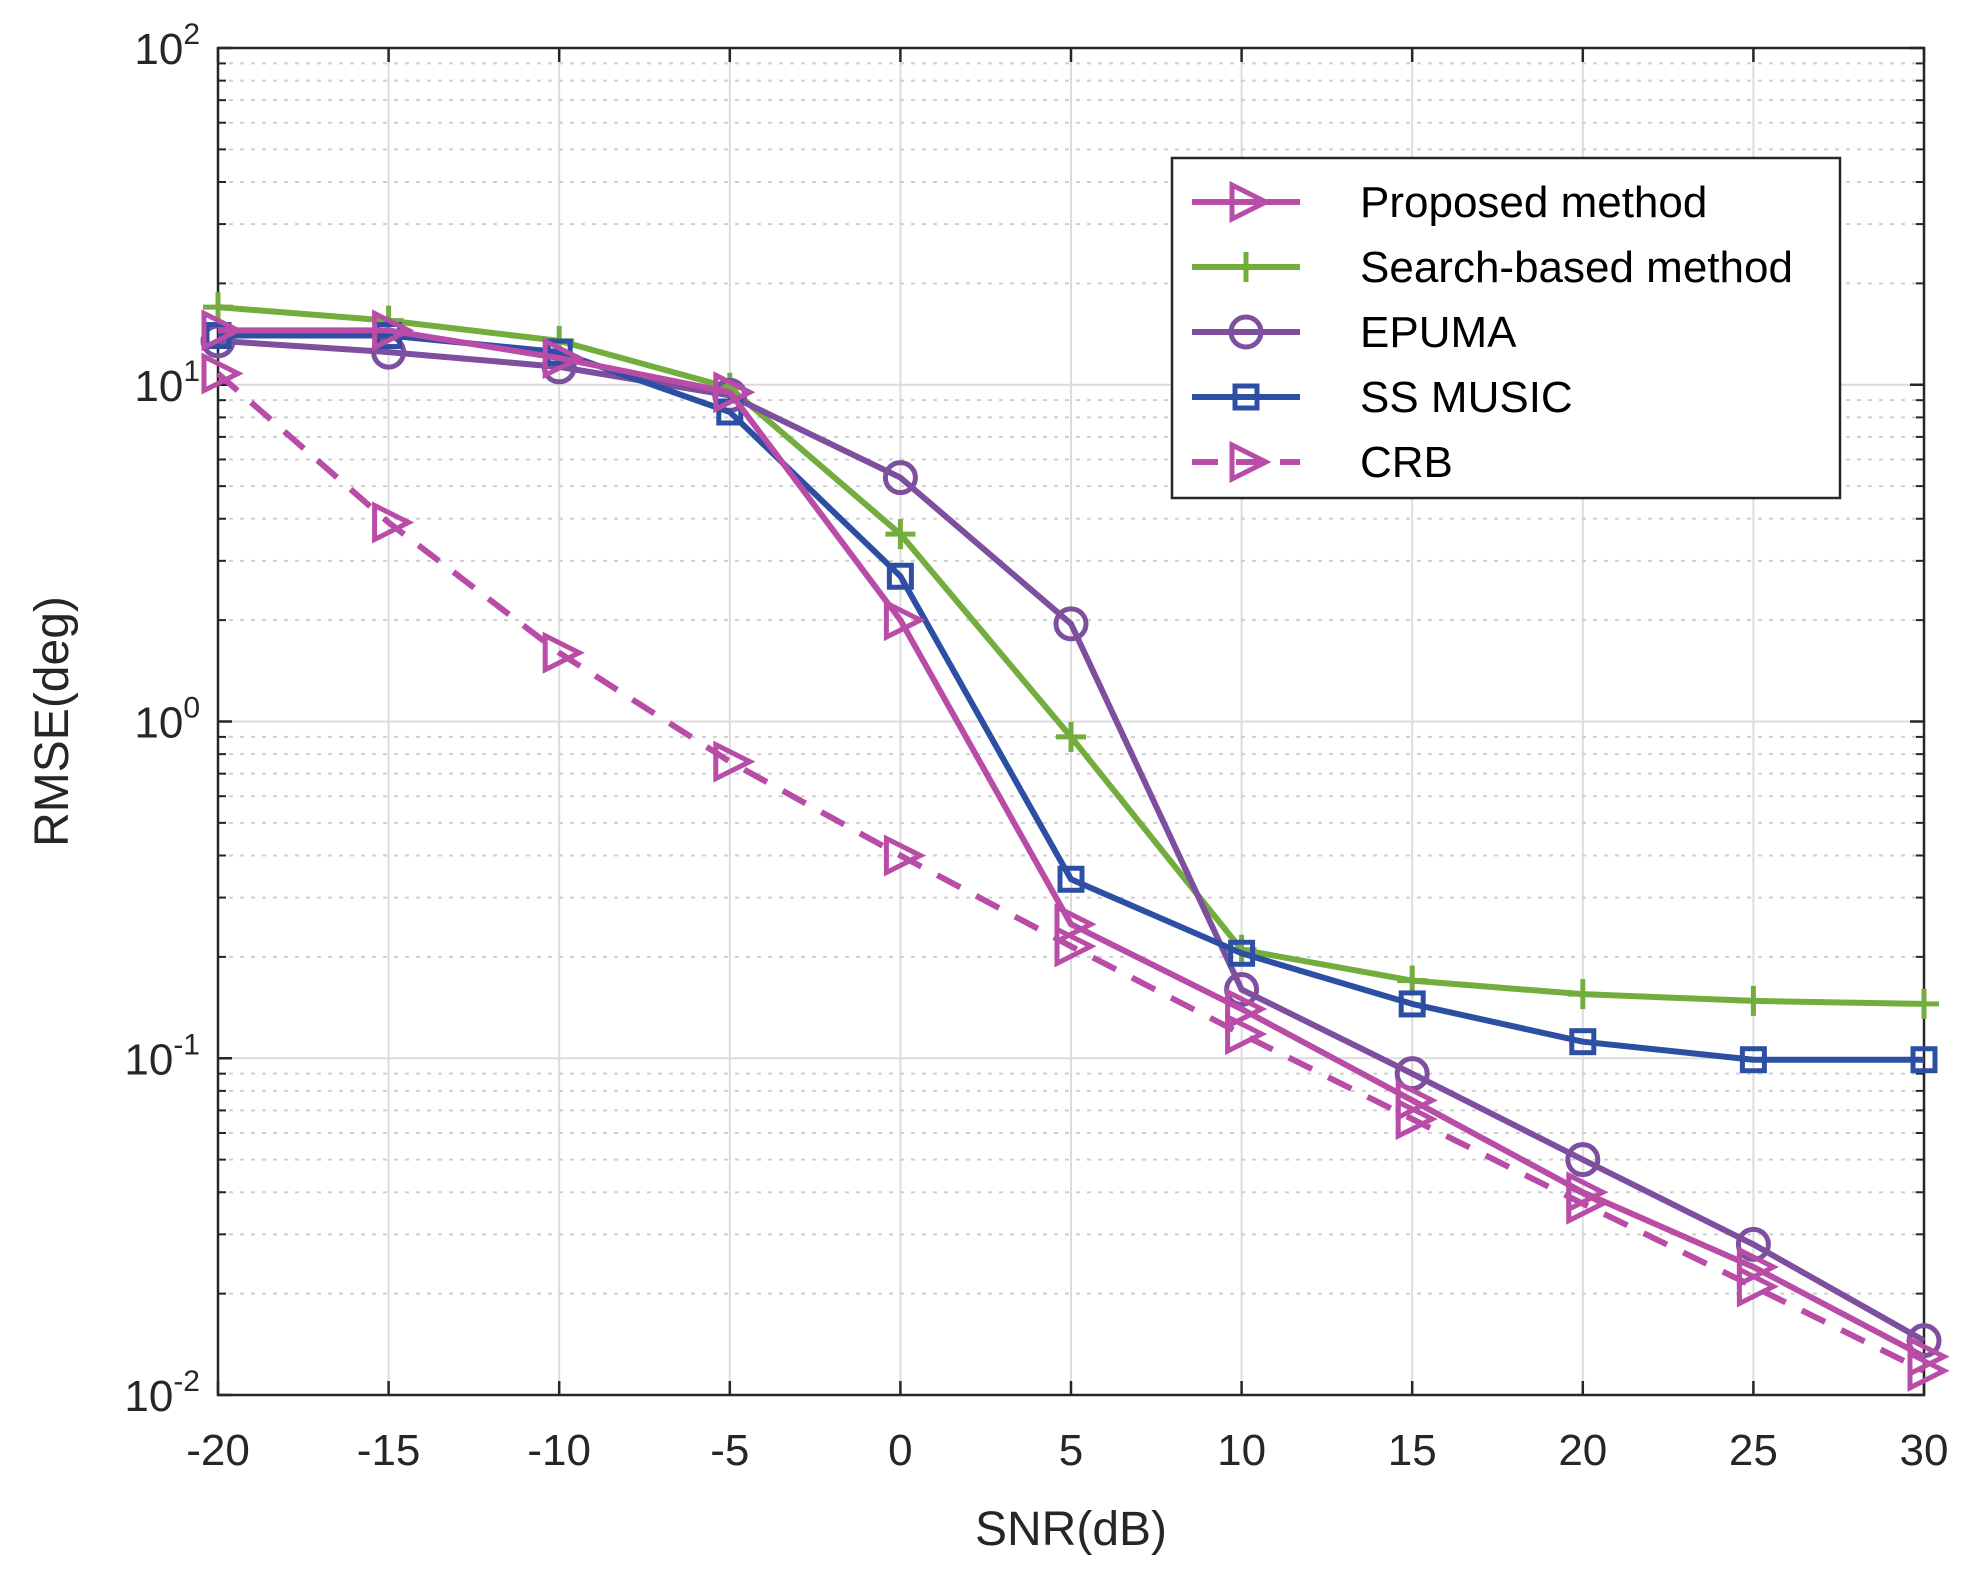 The width and height of the screenshot is (1966, 1574). Describe the element at coordinates (1322, 462) in the screenshot. I see `legend-entry: CRB` at that location.